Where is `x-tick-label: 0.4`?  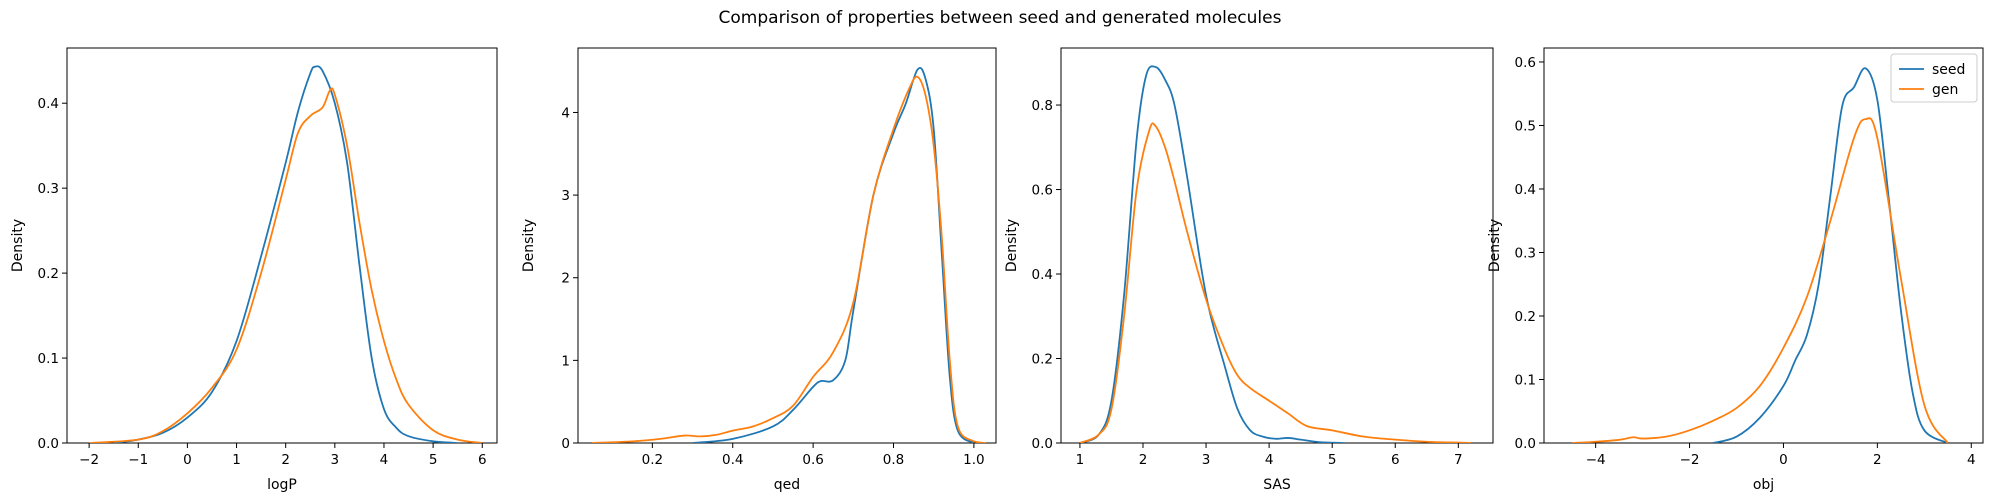 x-tick-label: 0.4 is located at coordinates (732, 460).